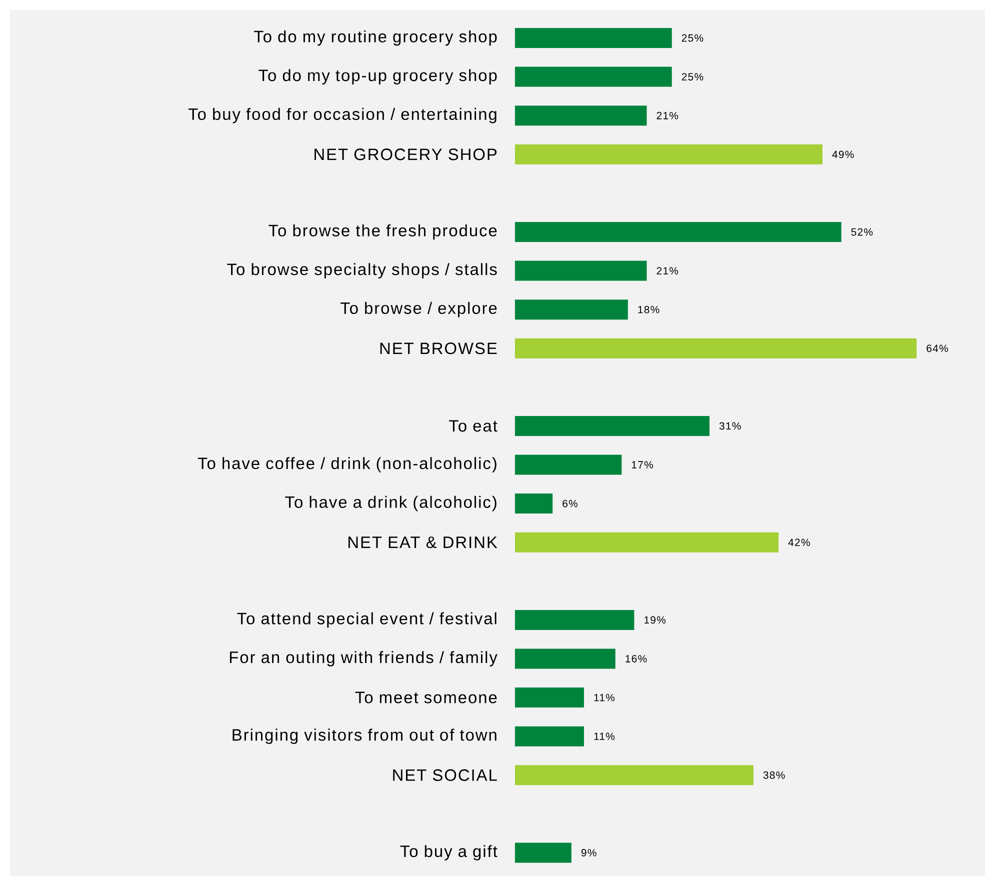 This screenshot has height=878, width=985. I want to click on data-label: 17%, so click(642, 464).